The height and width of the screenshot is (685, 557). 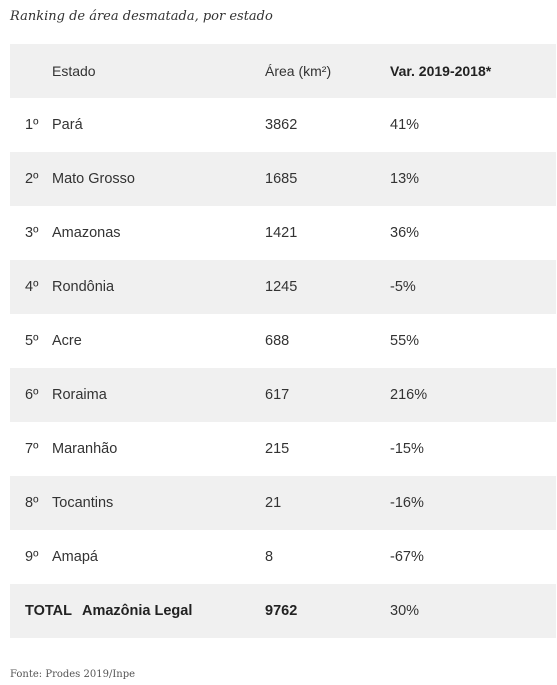 I want to click on source-note: Fonte: Prodes 2019/Inpe, so click(x=73, y=674).